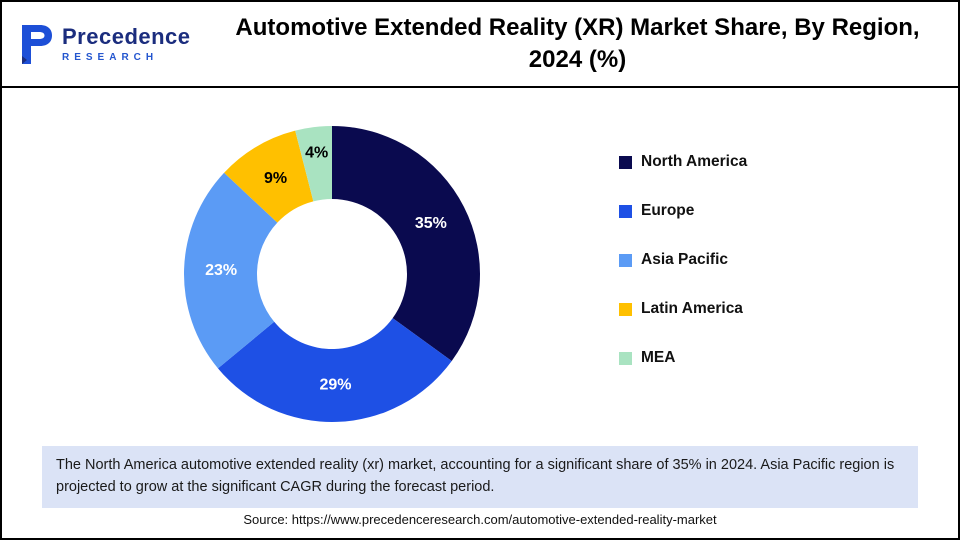 This screenshot has width=960, height=540. Describe the element at coordinates (110, 57) in the screenshot. I see `brand-subtitle: RESEARCH` at that location.